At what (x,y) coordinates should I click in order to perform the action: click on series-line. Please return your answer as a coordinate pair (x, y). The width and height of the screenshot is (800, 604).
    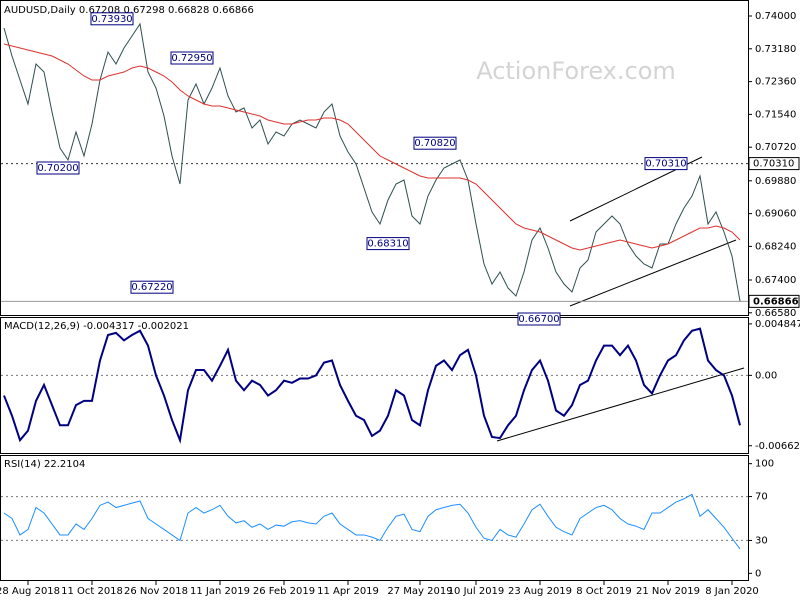
    Looking at the image, I should click on (372, 521).